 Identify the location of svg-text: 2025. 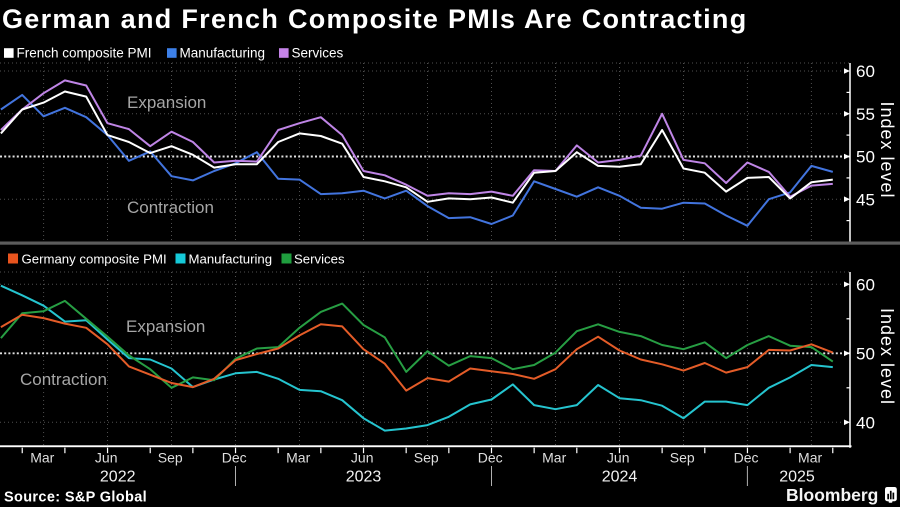
(797, 477).